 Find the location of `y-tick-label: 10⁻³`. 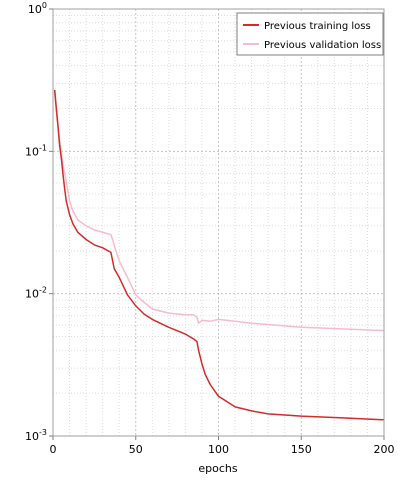

y-tick-label: 10⁻³ is located at coordinates (36, 435).